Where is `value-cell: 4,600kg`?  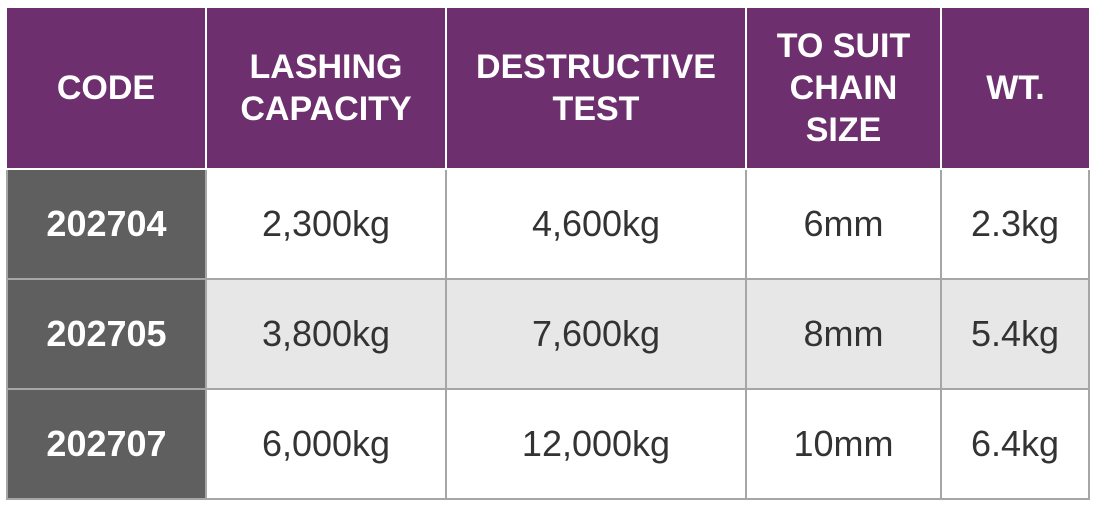 value-cell: 4,600kg is located at coordinates (596, 224).